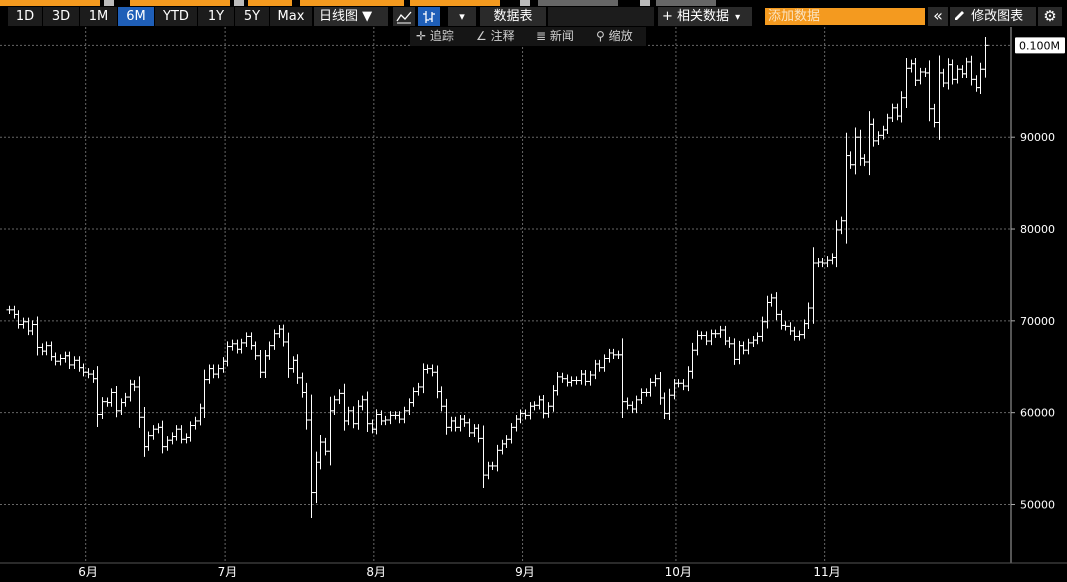 Image resolution: width=1067 pixels, height=582 pixels. I want to click on bar-chart-icon, so click(429, 16).